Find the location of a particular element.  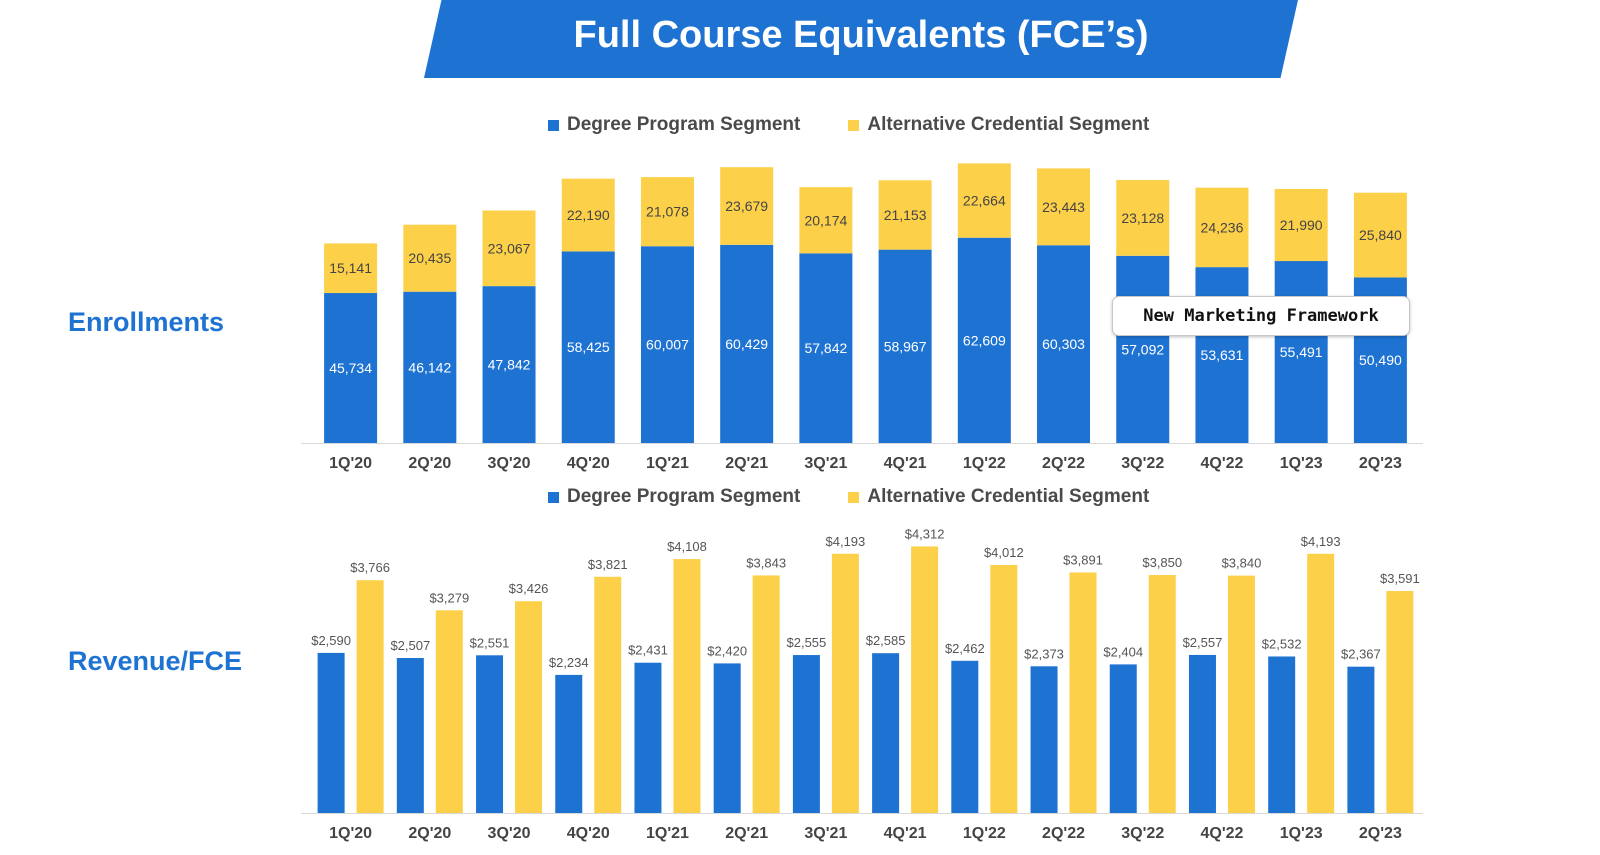

data-label-degree: 45,734 is located at coordinates (350, 368).